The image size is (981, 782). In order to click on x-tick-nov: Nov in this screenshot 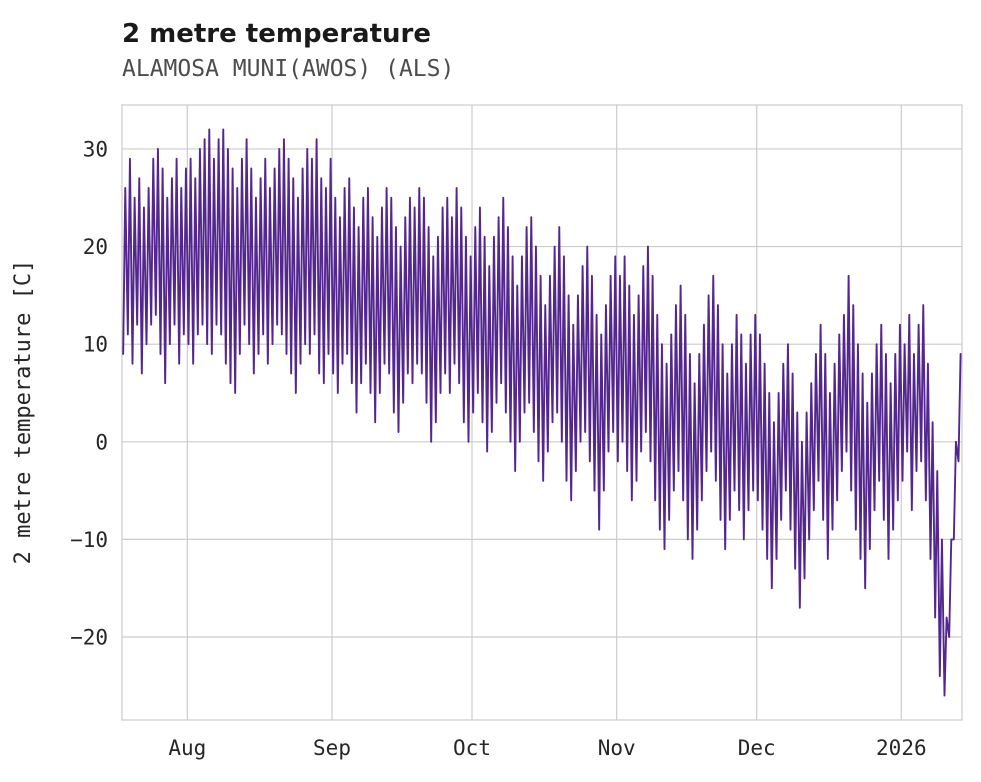, I will do `click(617, 748)`.